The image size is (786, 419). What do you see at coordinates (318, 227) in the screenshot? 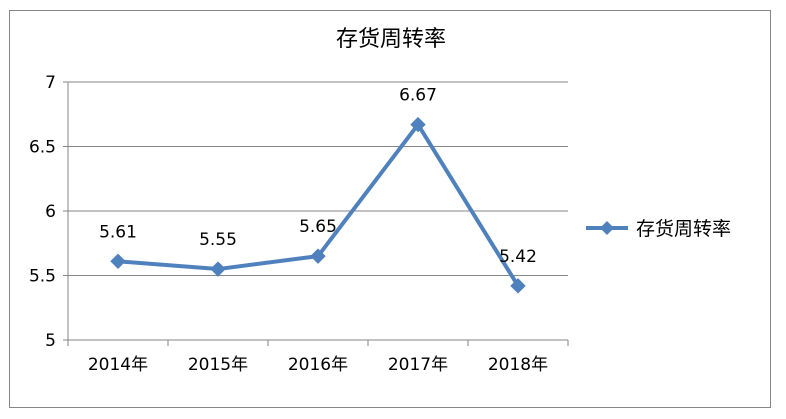
I see `data-label: 5.65` at bounding box center [318, 227].